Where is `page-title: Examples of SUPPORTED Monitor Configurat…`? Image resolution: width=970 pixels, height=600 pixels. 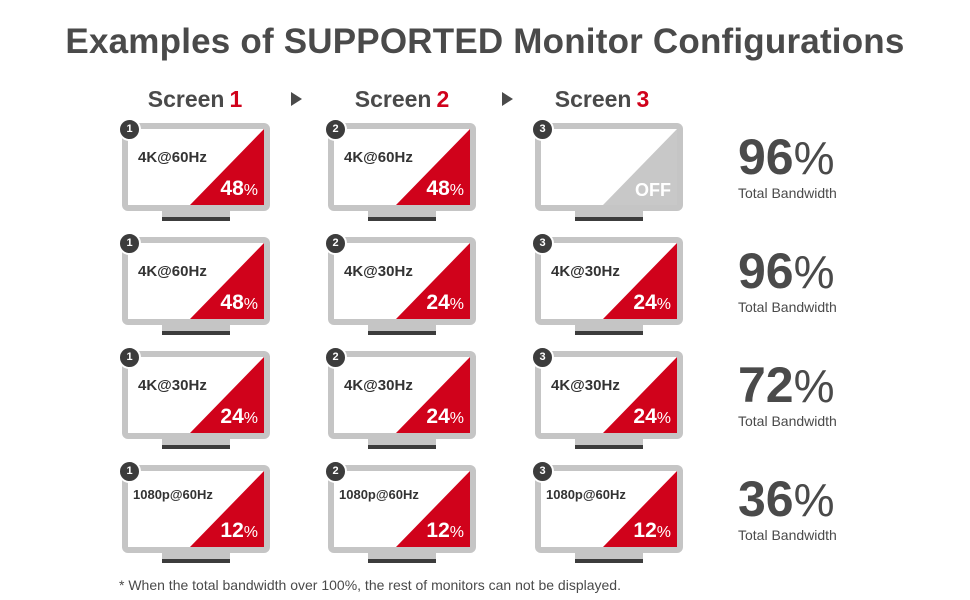
page-title: Examples of SUPPORTED Monitor Configurat… is located at coordinates (485, 41).